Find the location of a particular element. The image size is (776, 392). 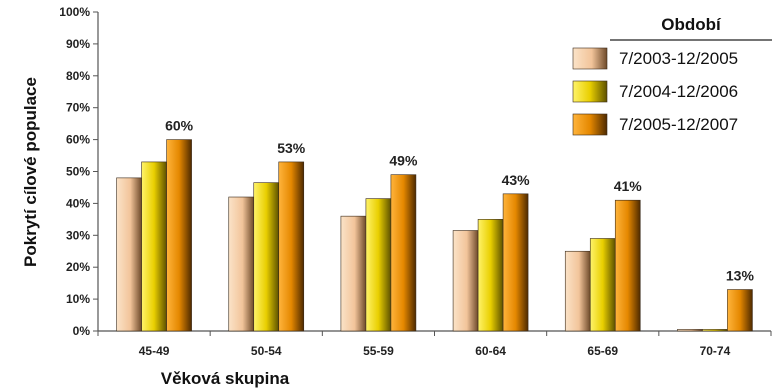

y-axis: 0% 10% 20% 30% 40% 50% 60% 70% 80% 90% 100% is located at coordinates (79, 171).